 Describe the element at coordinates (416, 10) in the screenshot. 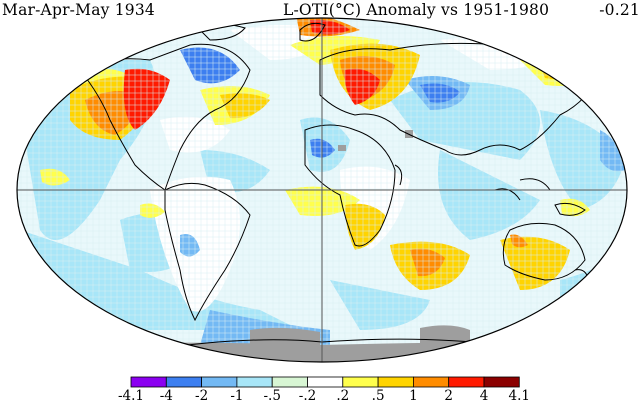

I see `dataset-title: L-OTI(°C) Anomaly vs 1951-1980` at that location.